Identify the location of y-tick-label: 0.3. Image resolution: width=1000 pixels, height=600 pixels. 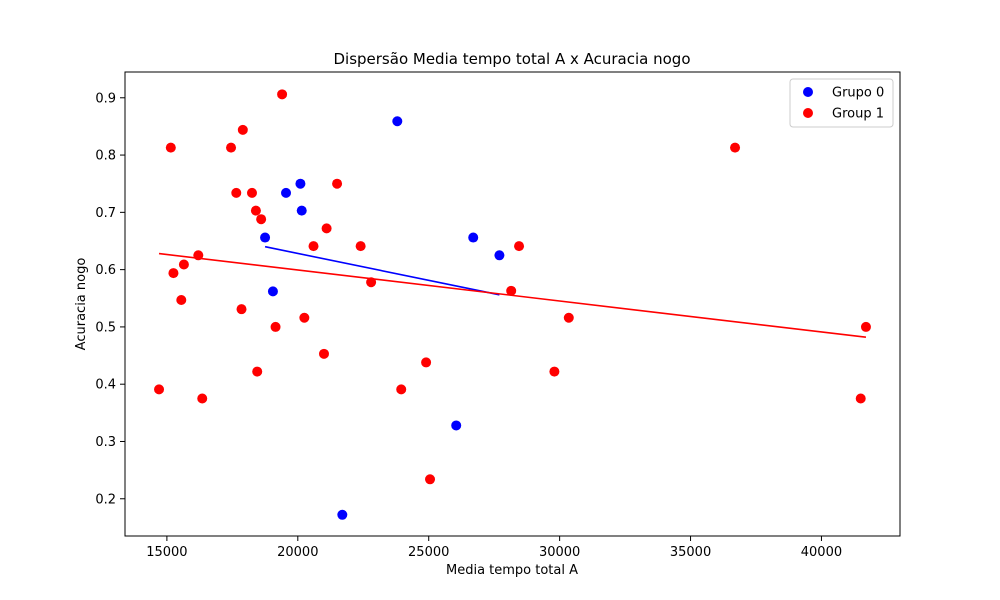
(105, 442).